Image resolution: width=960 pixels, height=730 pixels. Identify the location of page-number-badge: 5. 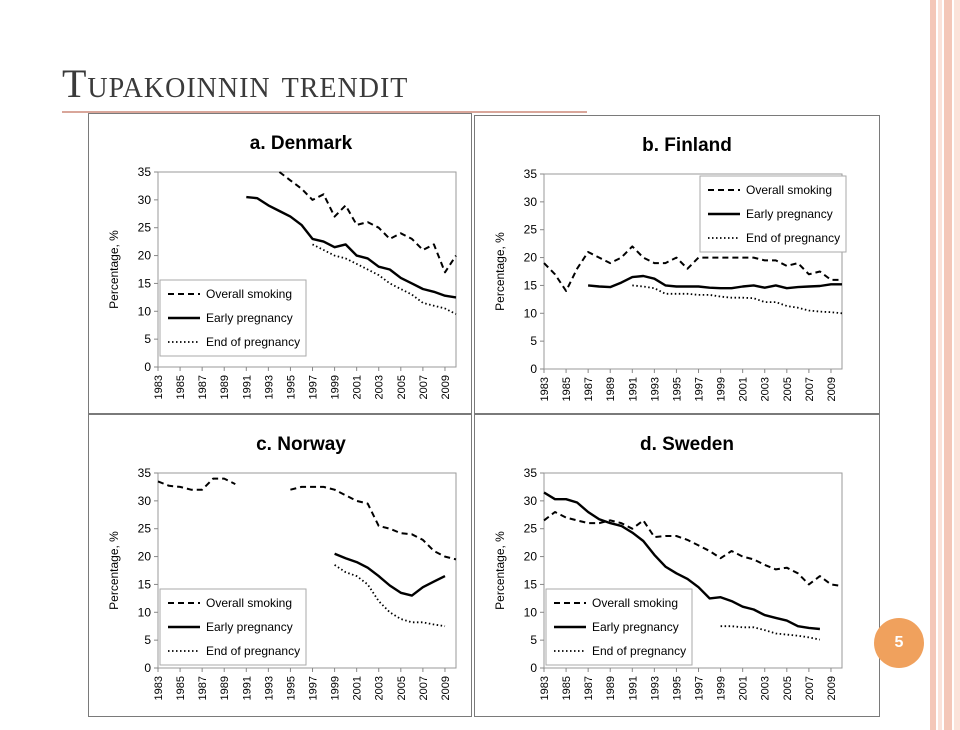
(899, 643).